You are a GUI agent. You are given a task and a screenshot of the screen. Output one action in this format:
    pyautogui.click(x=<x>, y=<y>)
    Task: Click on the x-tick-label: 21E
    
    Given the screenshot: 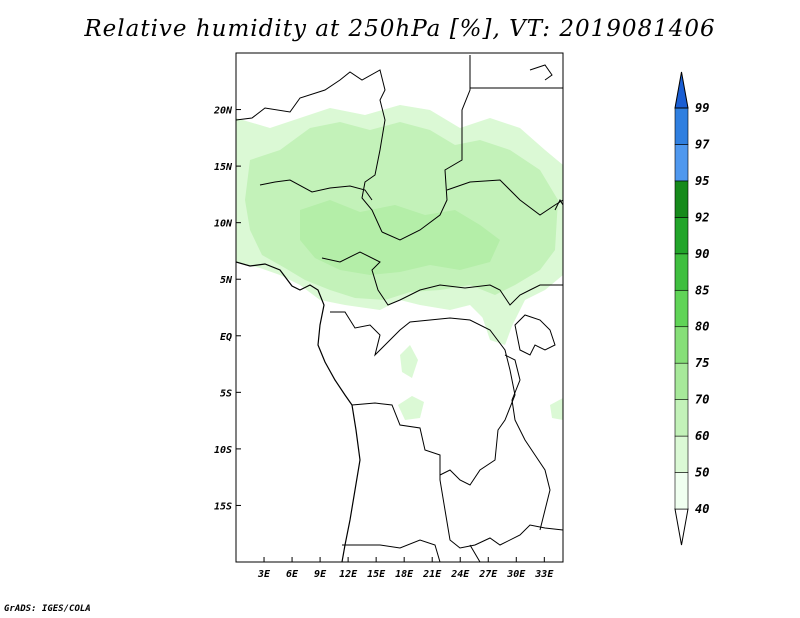 What is the action you would take?
    pyautogui.click(x=432, y=574)
    